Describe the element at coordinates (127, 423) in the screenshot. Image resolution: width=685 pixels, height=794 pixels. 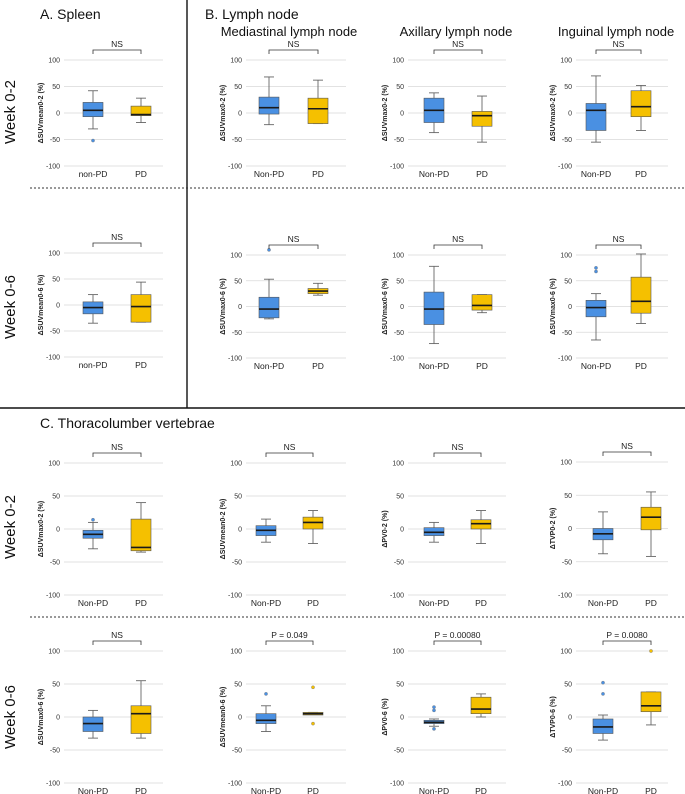
I see `section-title-vertebrae: C. Thoracolumber vertebrae` at that location.